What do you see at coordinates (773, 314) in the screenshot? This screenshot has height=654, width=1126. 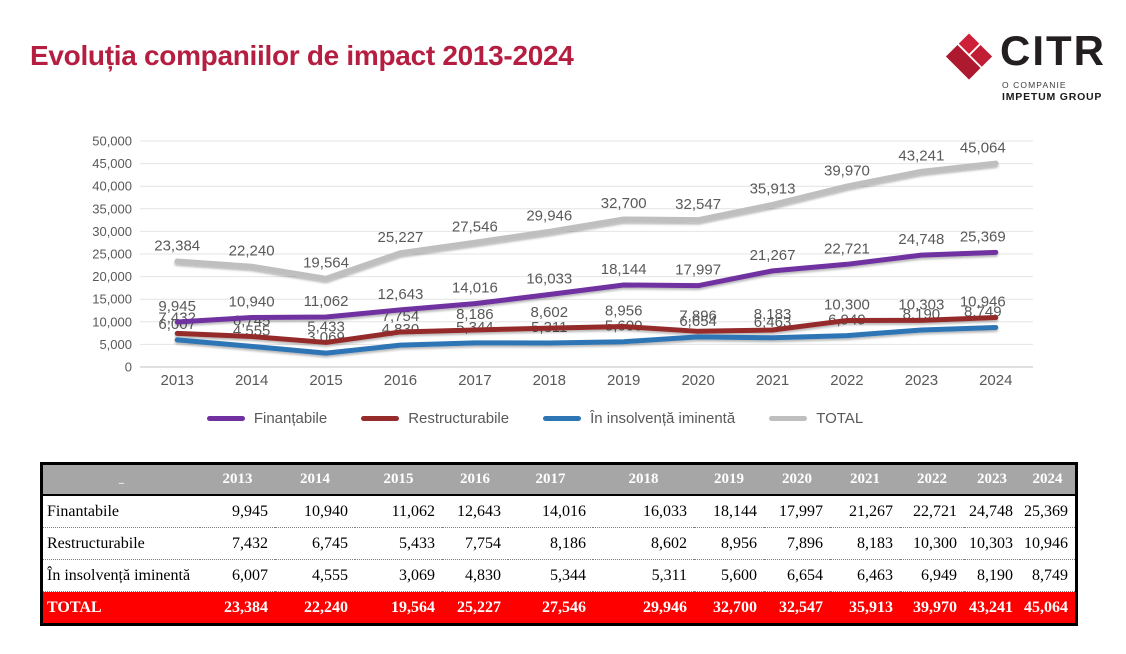 I see `data-label: 8,183` at bounding box center [773, 314].